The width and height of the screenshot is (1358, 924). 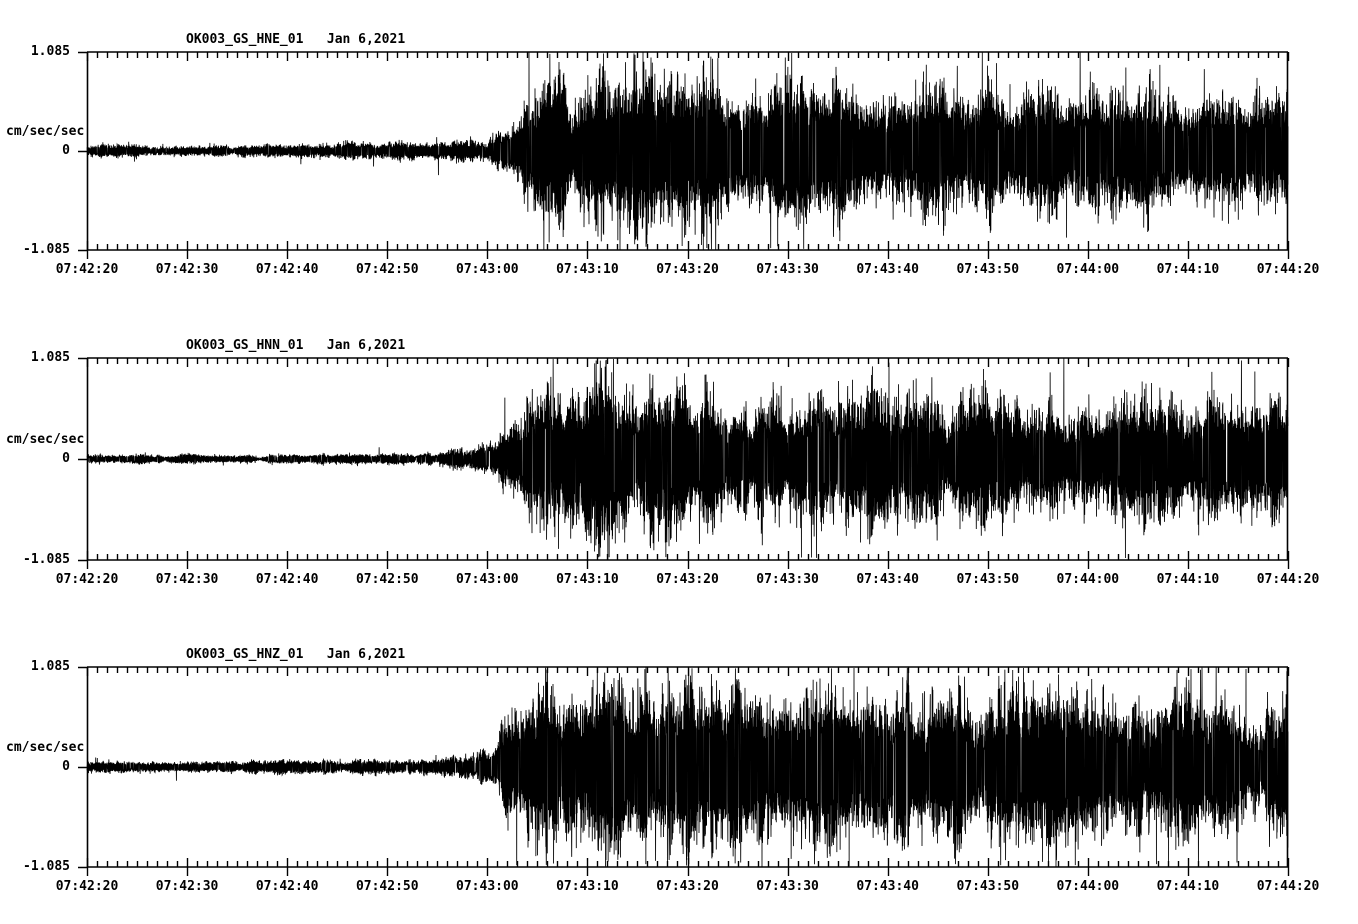 I want to click on y-axis-unit-label-hnn: cm/sec/sec, so click(x=45, y=439).